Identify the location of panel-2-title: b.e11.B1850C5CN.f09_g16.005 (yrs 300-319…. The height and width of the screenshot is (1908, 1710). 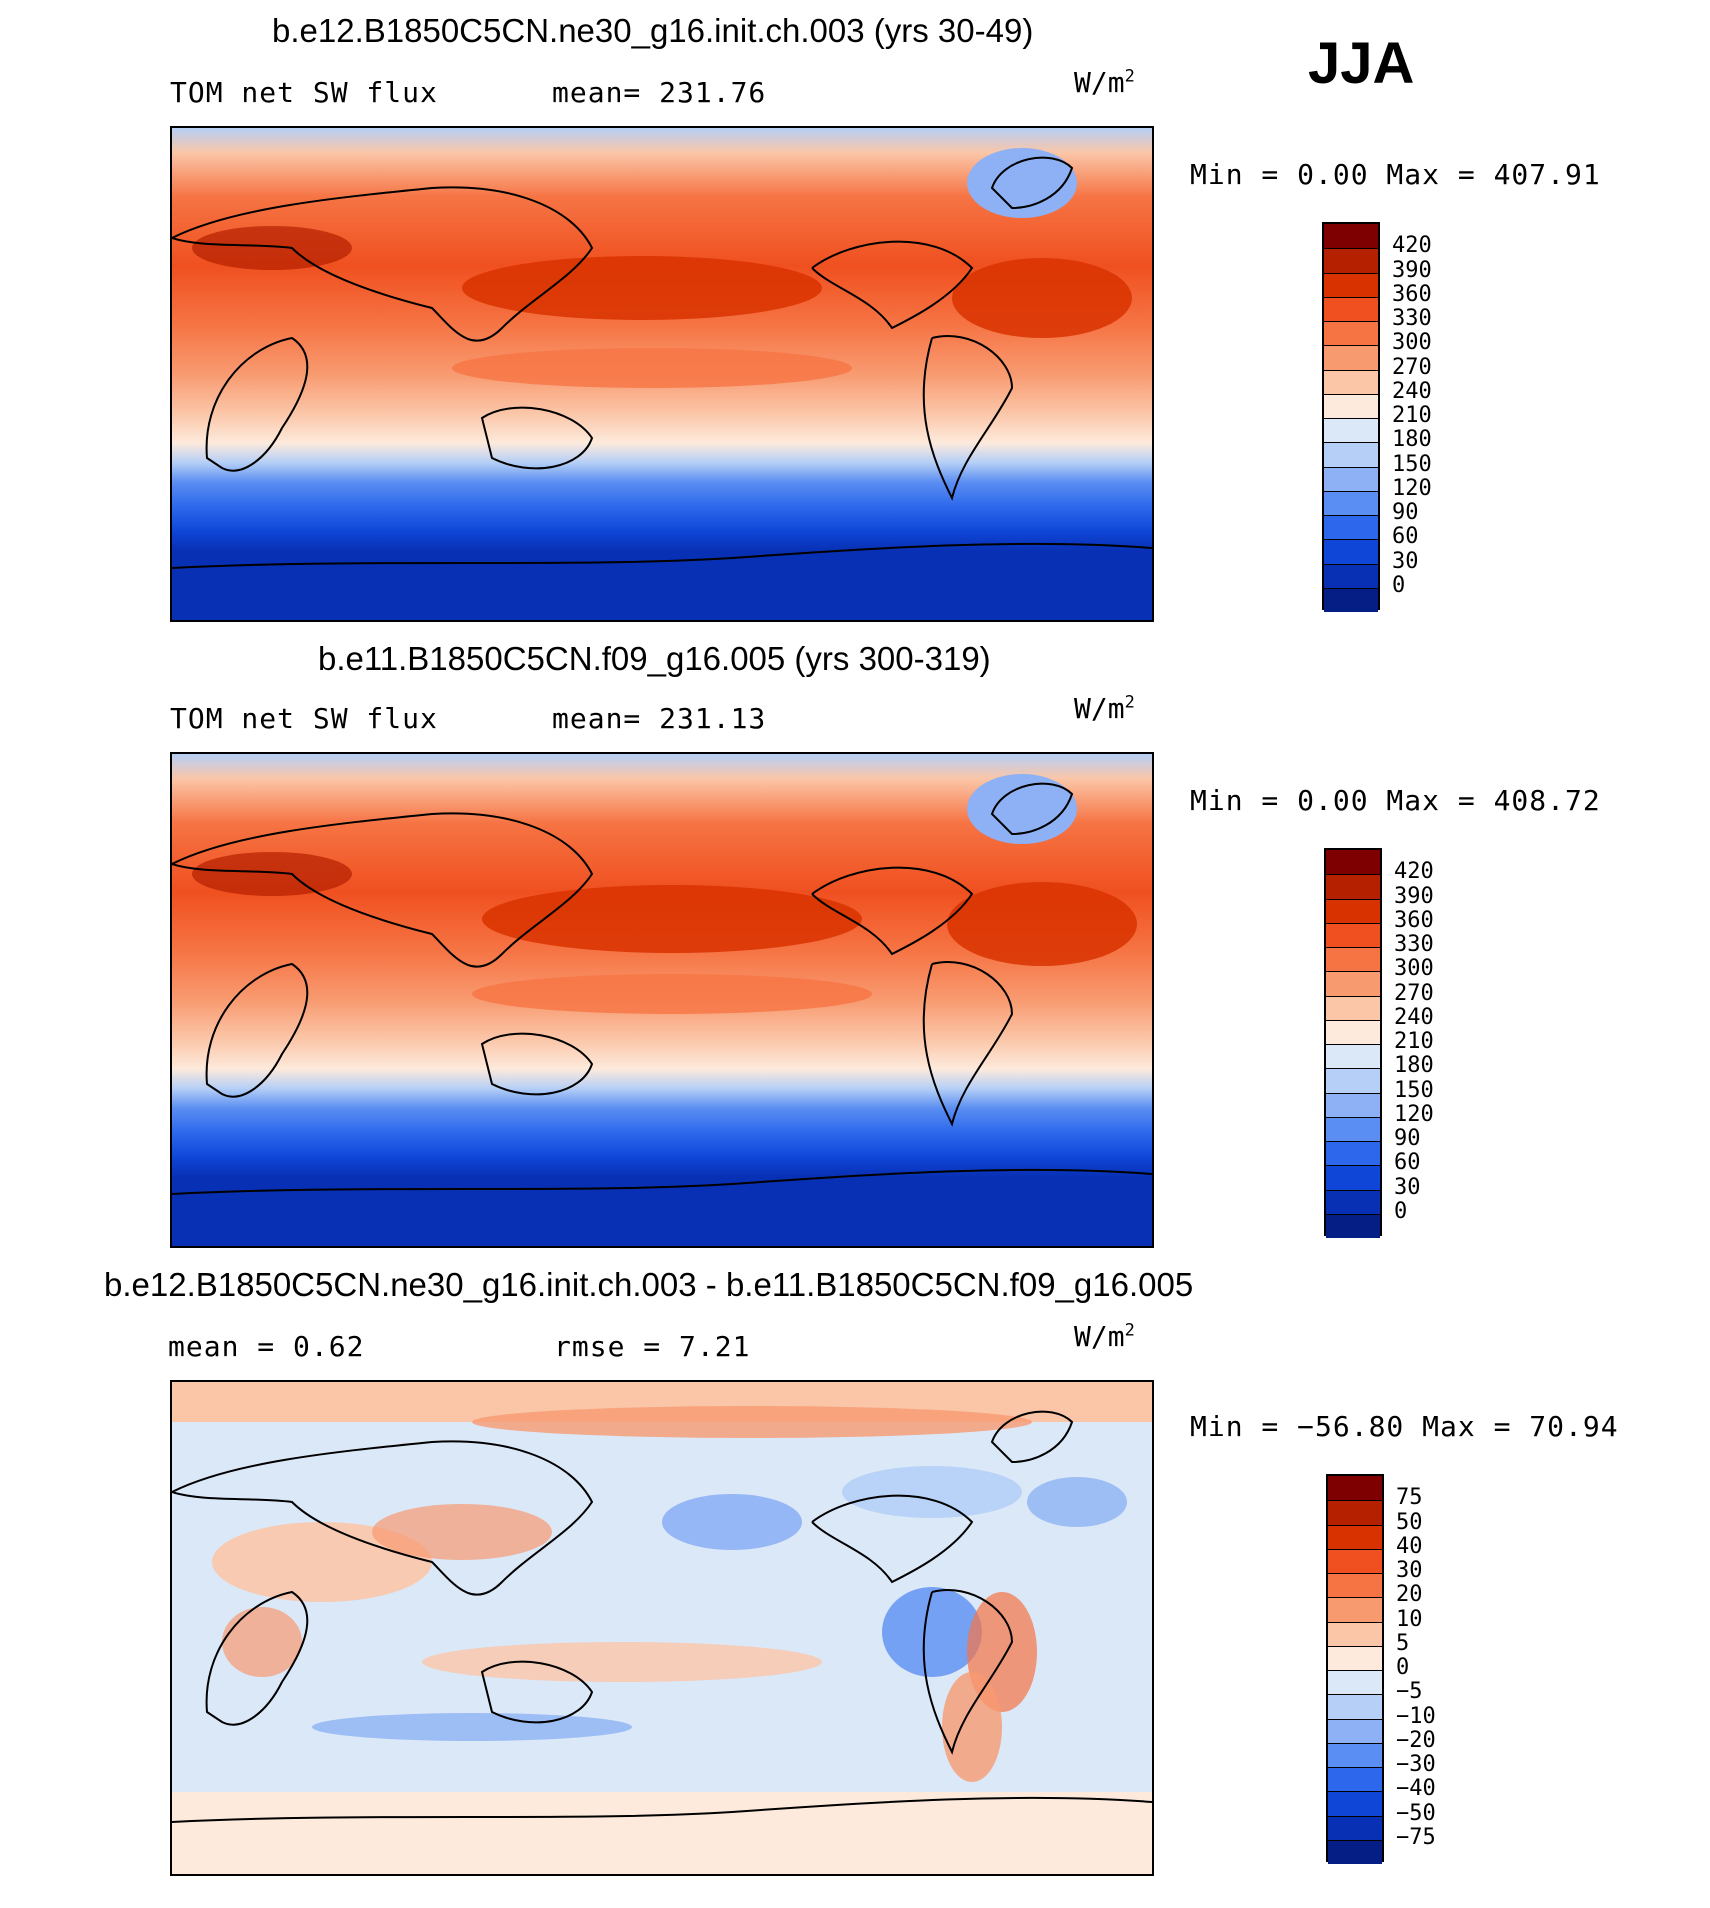
(654, 658).